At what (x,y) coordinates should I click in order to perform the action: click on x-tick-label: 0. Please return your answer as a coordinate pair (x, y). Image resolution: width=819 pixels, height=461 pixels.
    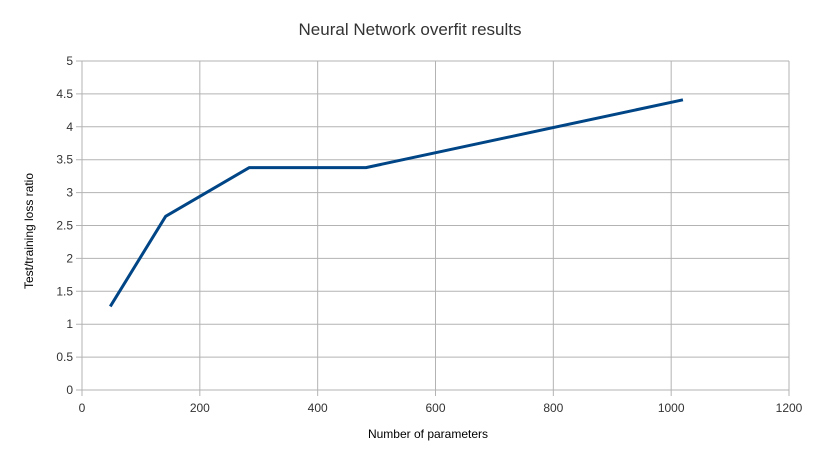
    Looking at the image, I should click on (82, 408).